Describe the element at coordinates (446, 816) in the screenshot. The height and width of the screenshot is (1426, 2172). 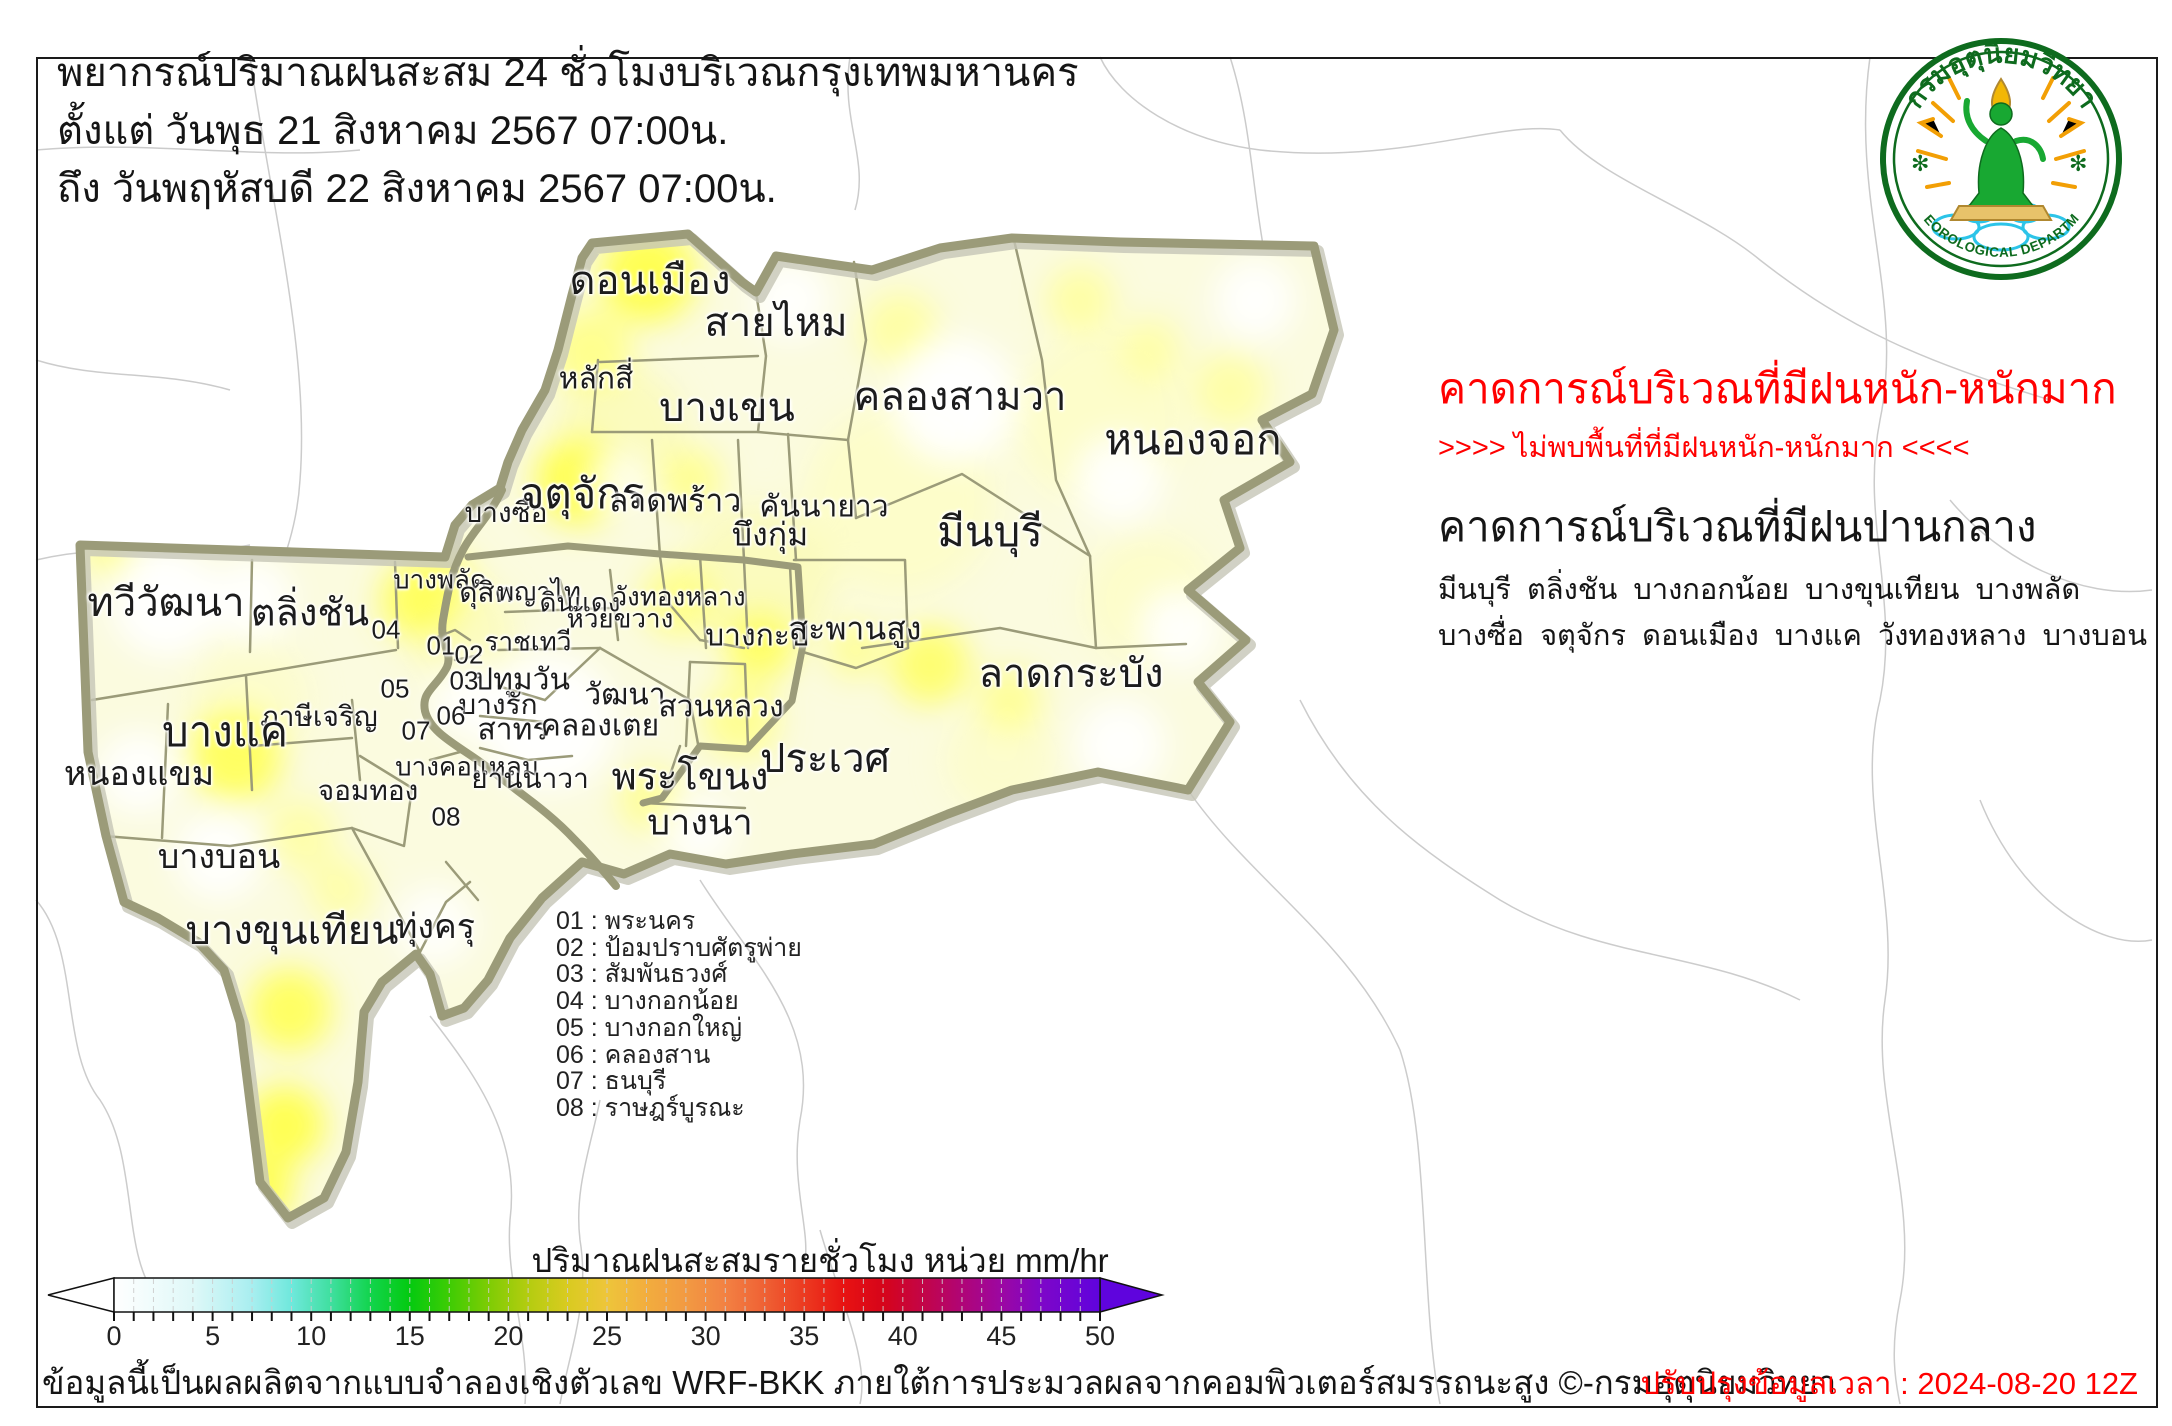
I see `district-number-label: 08` at that location.